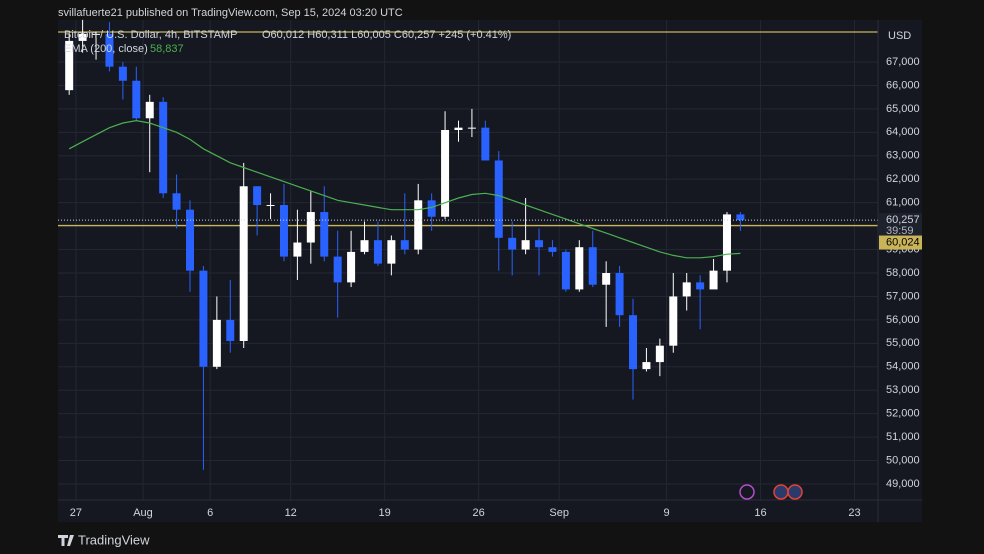 The width and height of the screenshot is (984, 554). Describe the element at coordinates (903, 85) in the screenshot. I see `y-tick-label: 66,000` at that location.